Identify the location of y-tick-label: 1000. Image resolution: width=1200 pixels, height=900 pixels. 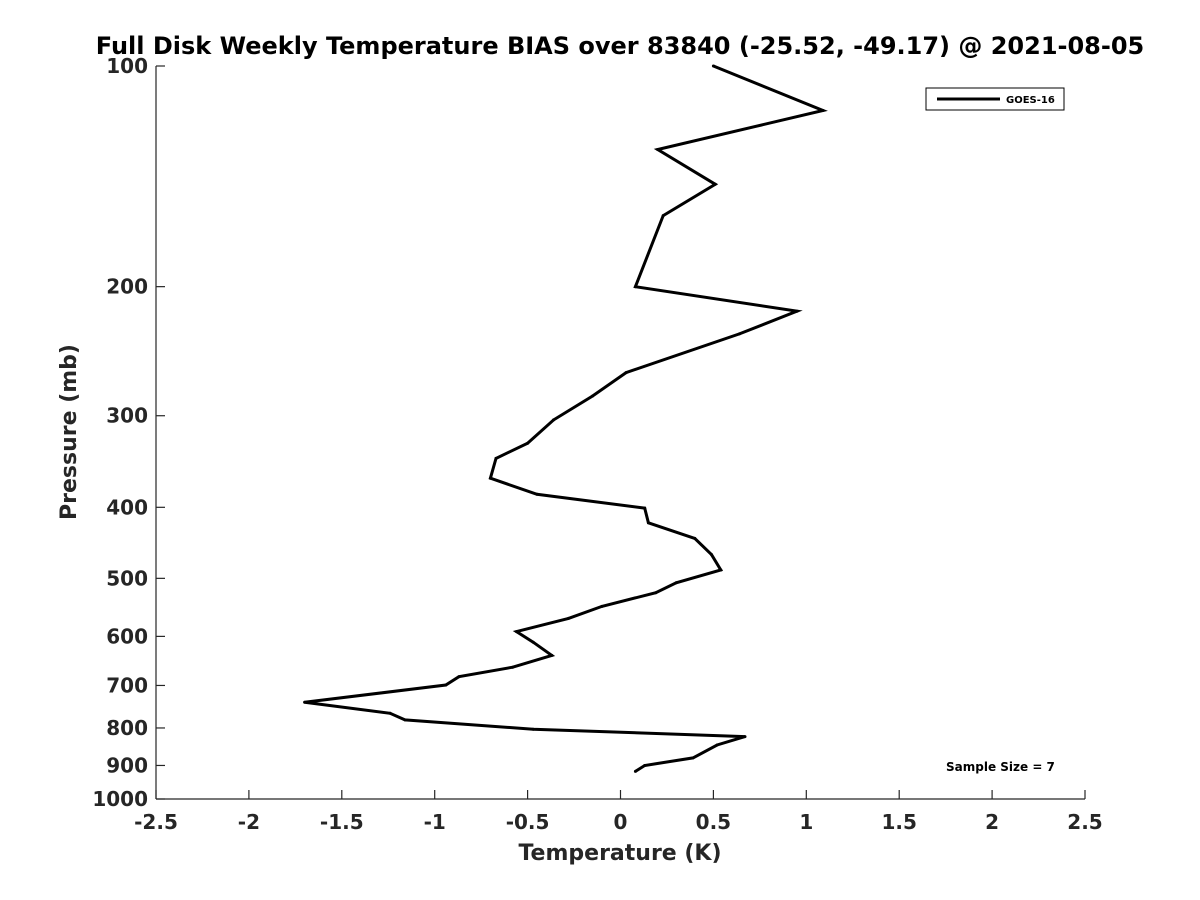
(120, 799).